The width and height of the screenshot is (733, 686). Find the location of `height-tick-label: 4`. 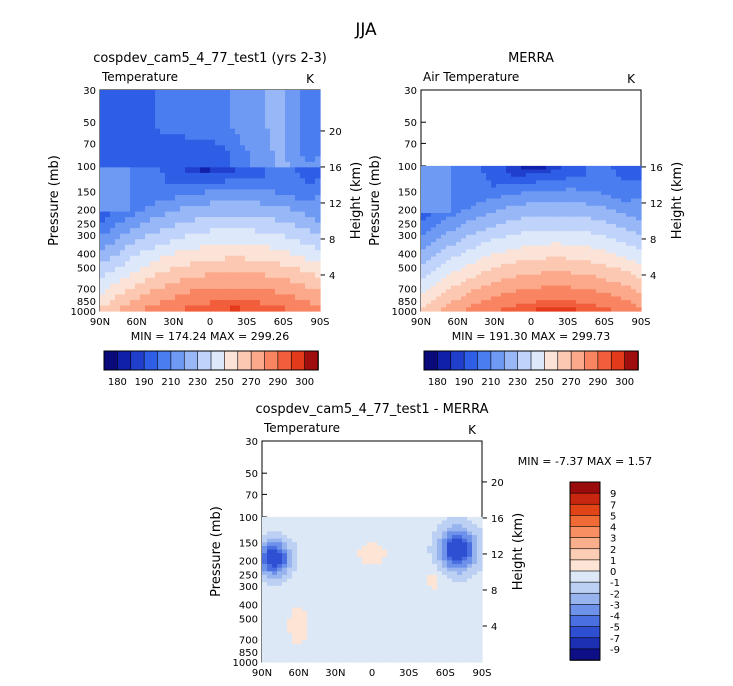

height-tick-label: 4 is located at coordinates (332, 276).